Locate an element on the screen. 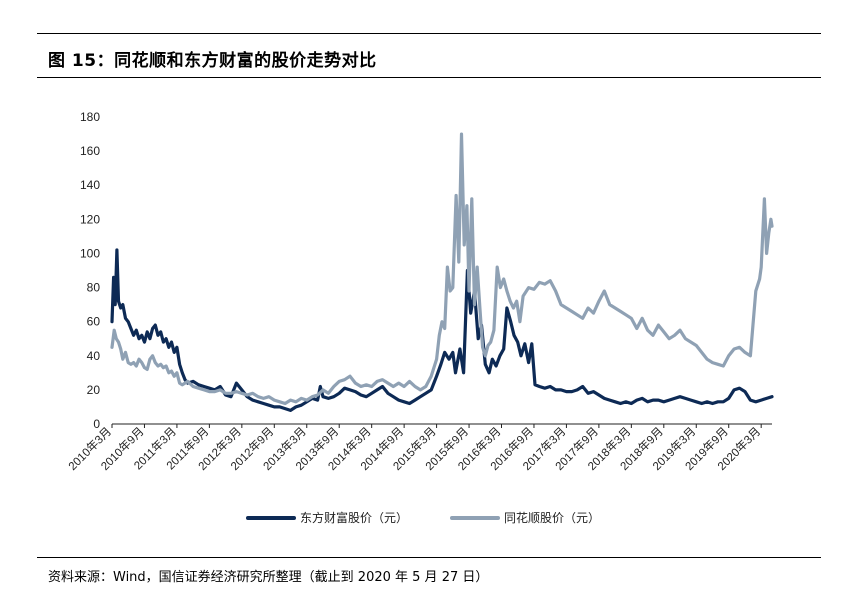 The width and height of the screenshot is (861, 605). legend-item-east-money-label: 东方财富股价（元） is located at coordinates (354, 517).